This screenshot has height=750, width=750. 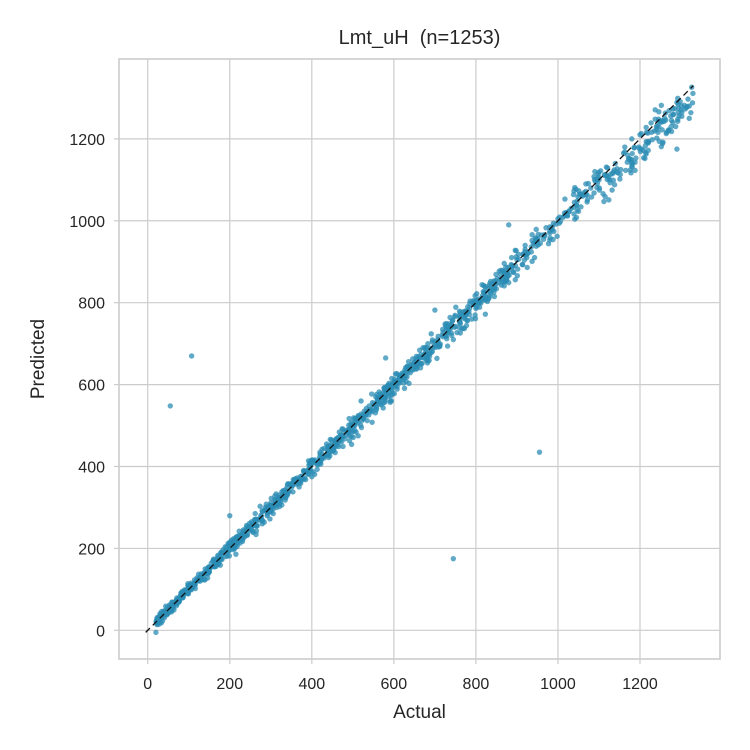 What do you see at coordinates (91, 386) in the screenshot?
I see `y-tick-label: 600` at bounding box center [91, 386].